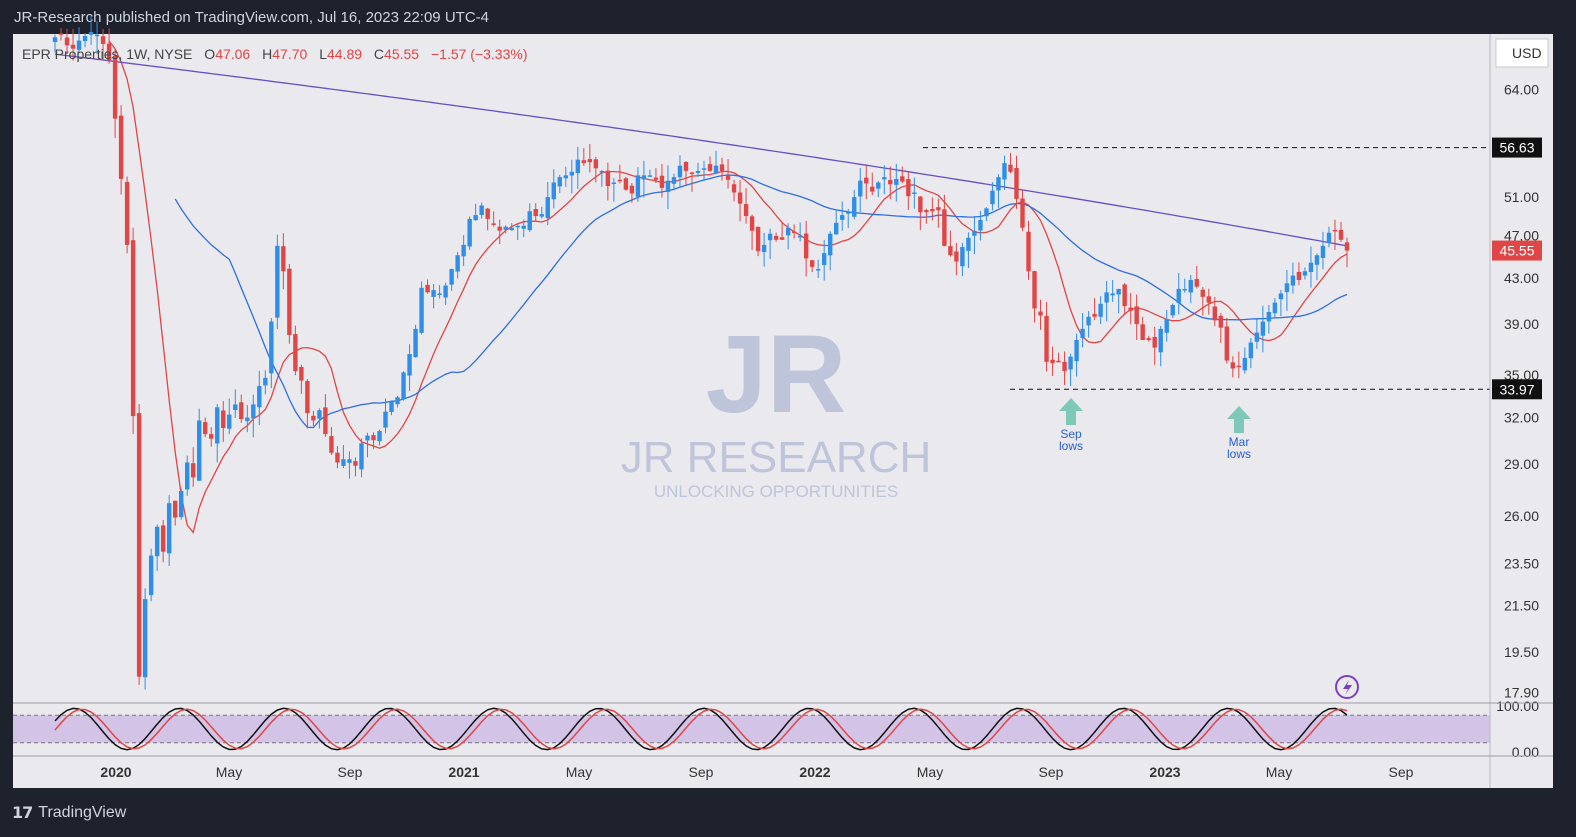 Image resolution: width=1576 pixels, height=837 pixels. What do you see at coordinates (1164, 772) in the screenshot?
I see `time-tick-label: 2023` at bounding box center [1164, 772].